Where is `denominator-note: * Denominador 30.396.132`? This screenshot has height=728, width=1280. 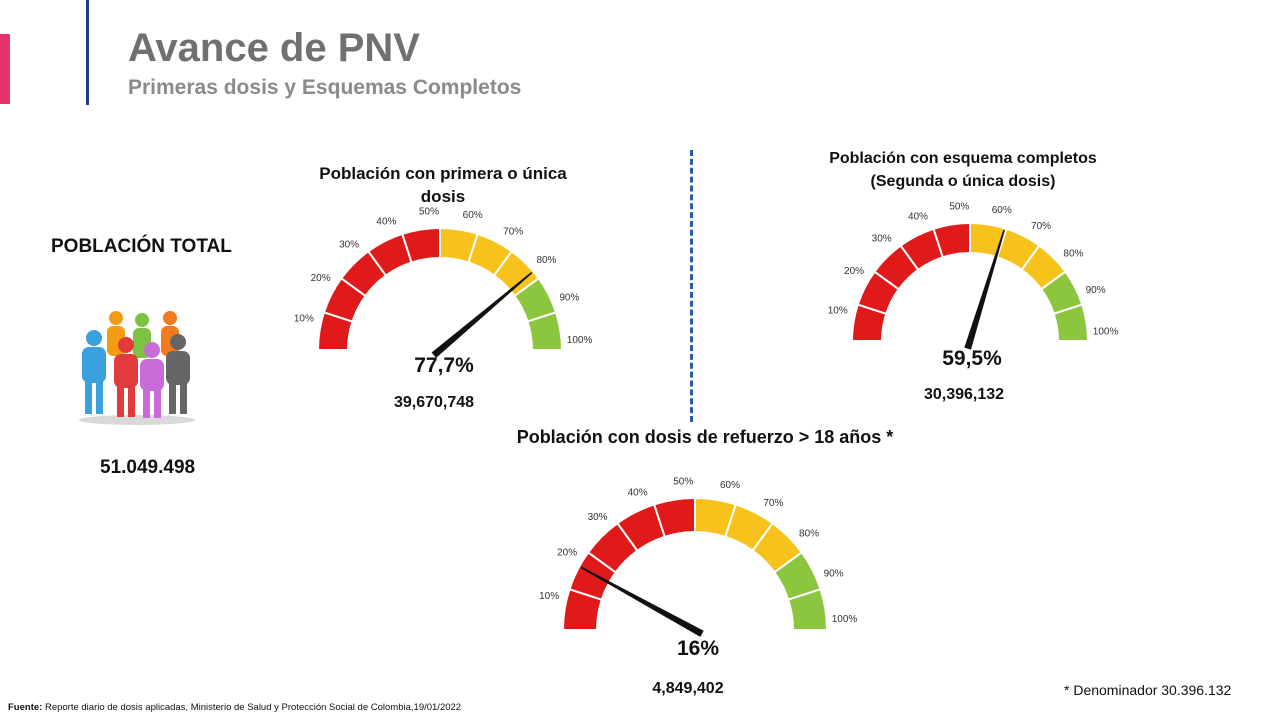
denominator-note: * Denominador 30.396.132 is located at coordinates (1148, 690).